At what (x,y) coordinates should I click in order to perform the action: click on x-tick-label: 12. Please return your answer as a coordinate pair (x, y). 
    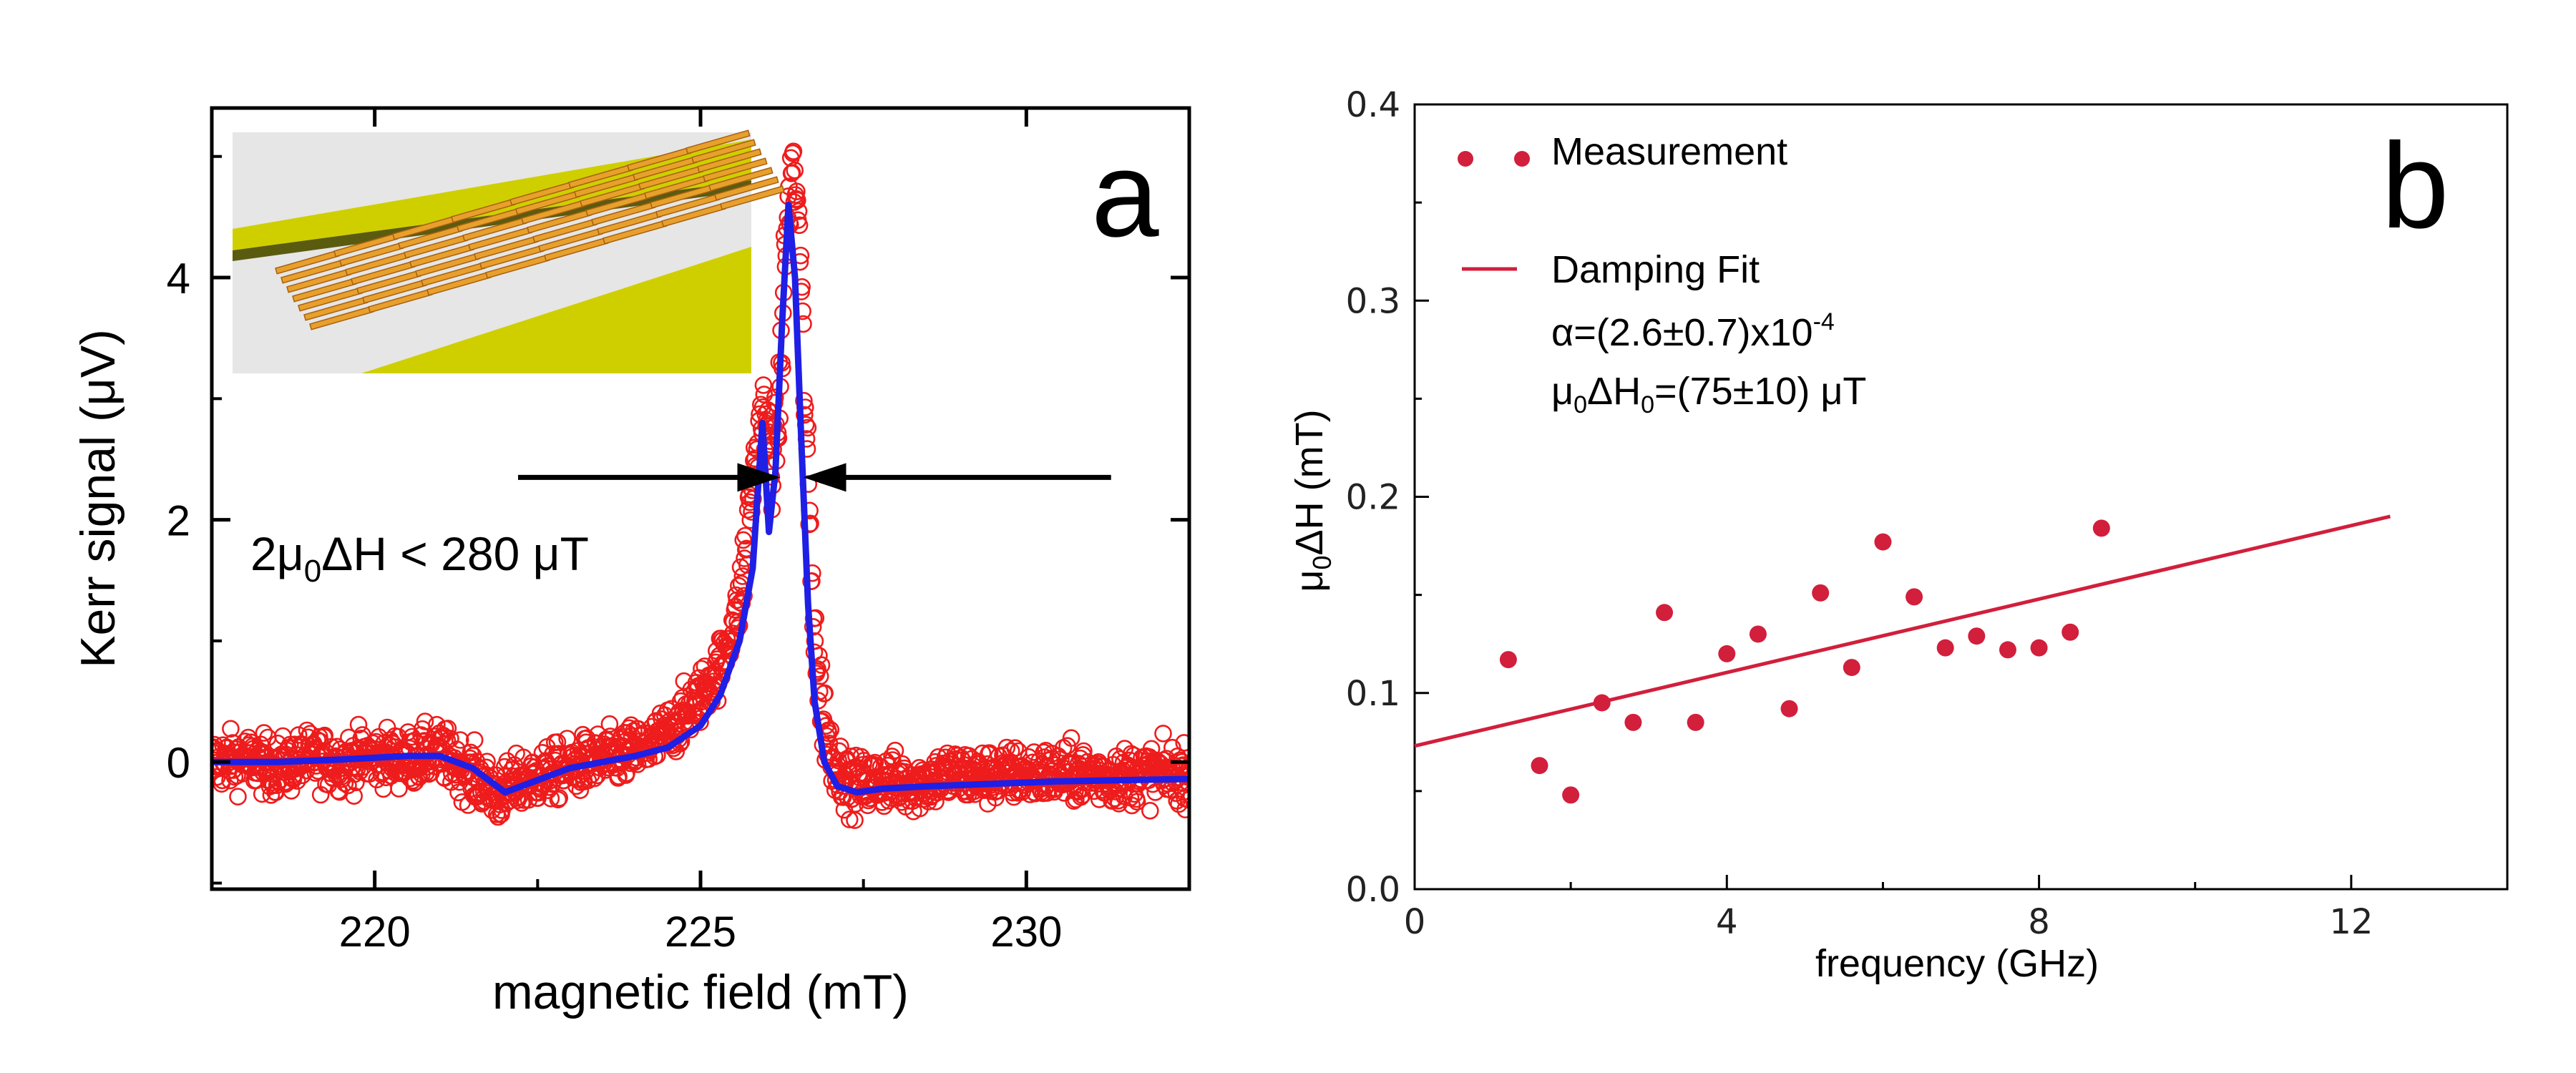
    Looking at the image, I should click on (2351, 922).